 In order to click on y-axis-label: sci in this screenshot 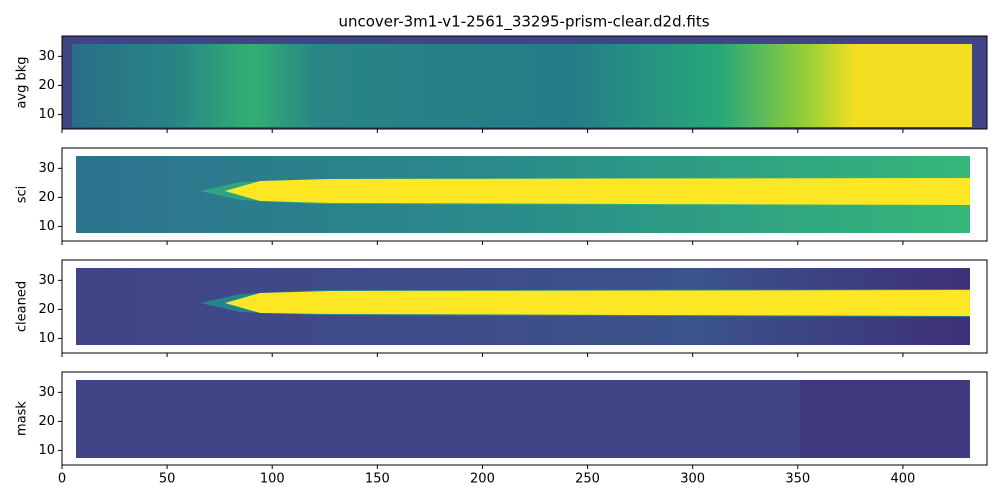, I will do `click(22, 195)`.